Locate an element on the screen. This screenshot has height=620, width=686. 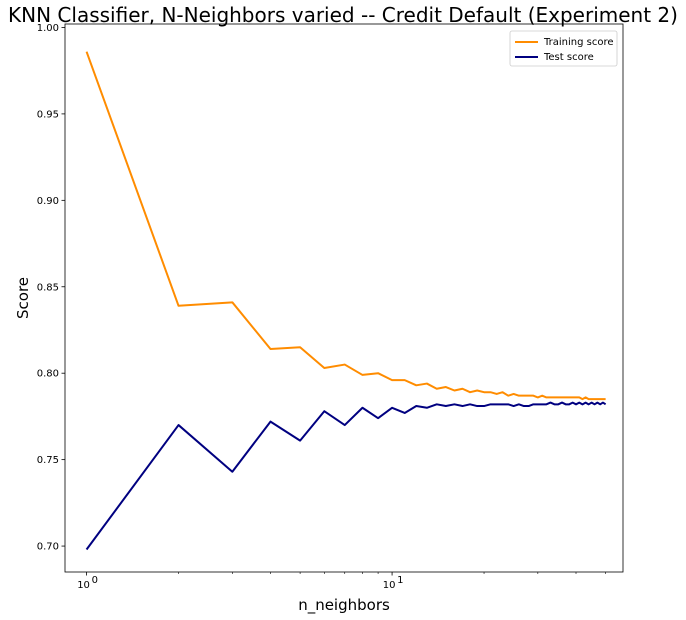
y-tick-label: 0.85 is located at coordinates (48, 287).